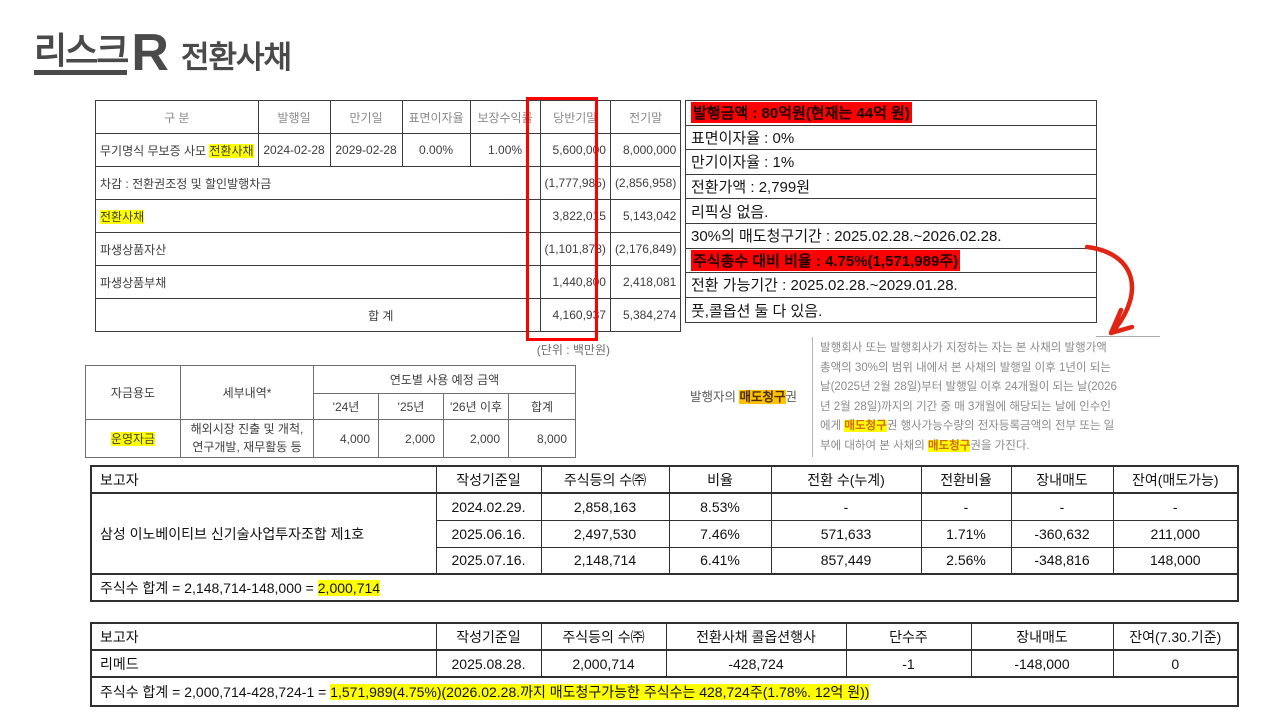  I want to click on converted-cell: 857,449, so click(846, 560).